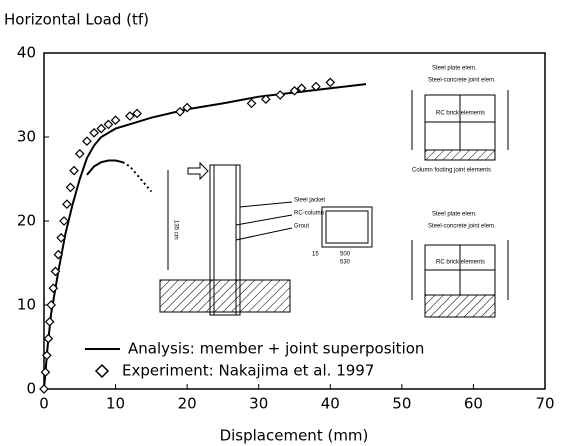  What do you see at coordinates (187, 404) in the screenshot?
I see `x-tick-label: 20` at bounding box center [187, 404].